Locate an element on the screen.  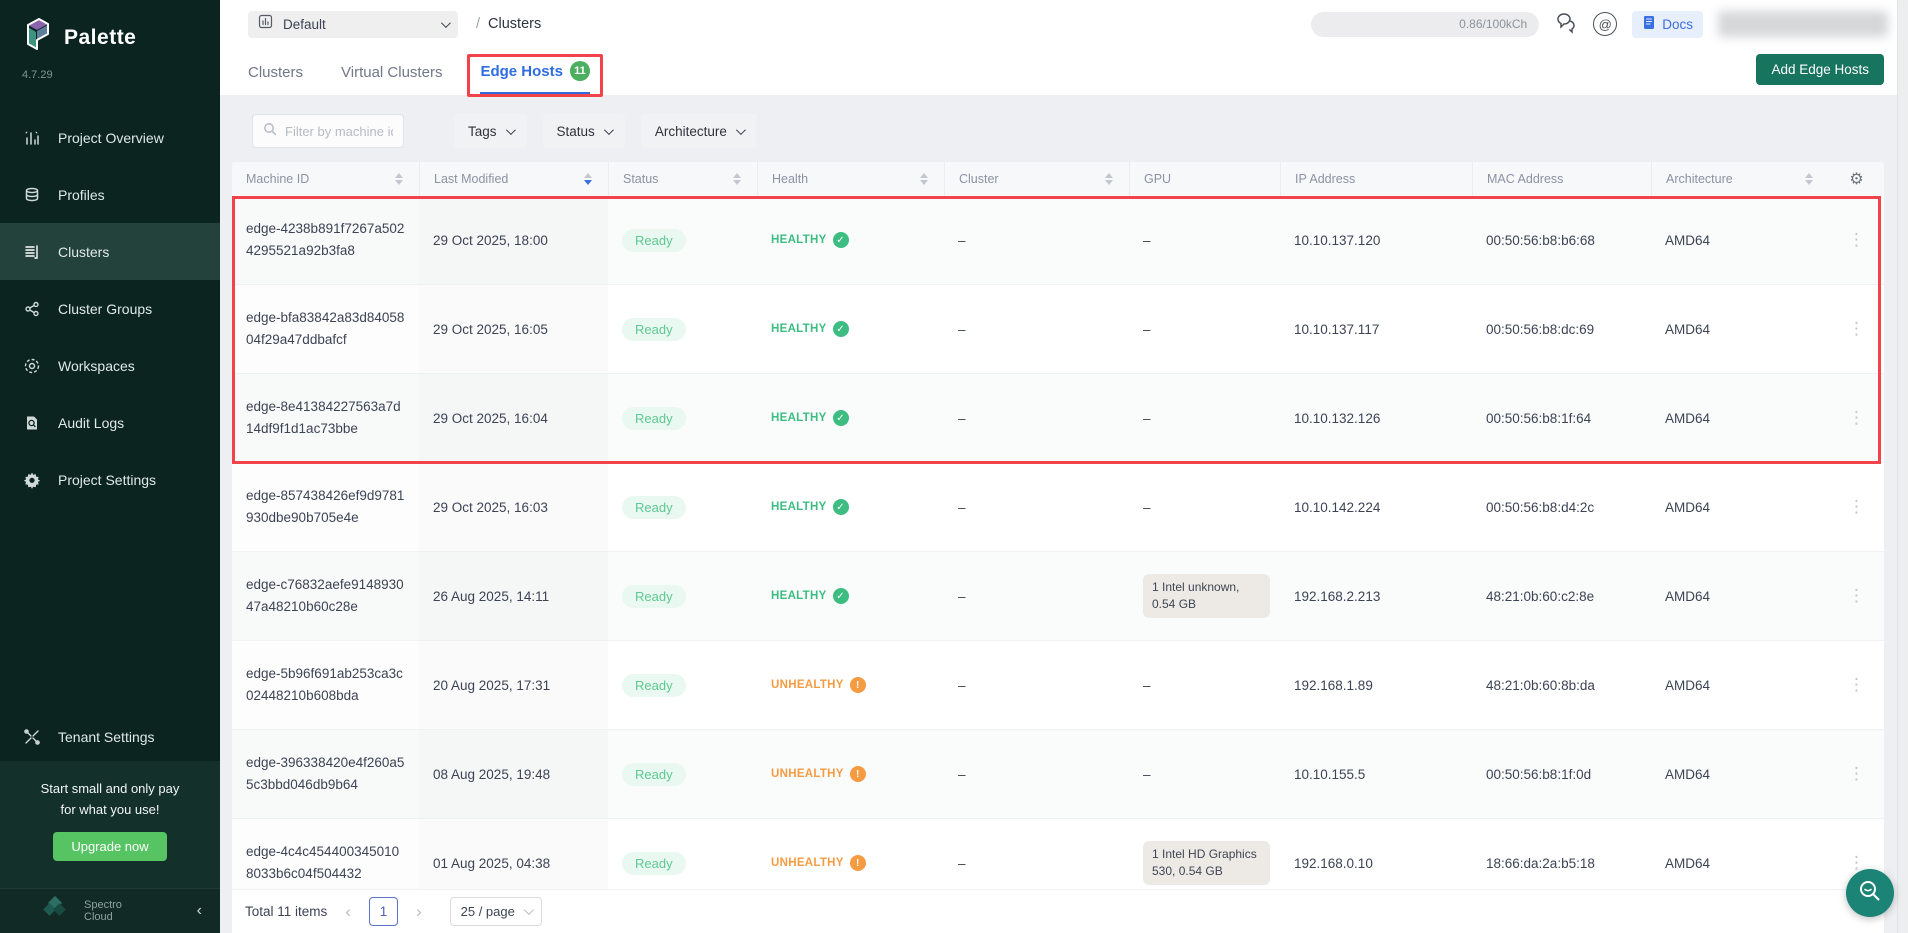
page-number-button: 1 is located at coordinates (383, 911).